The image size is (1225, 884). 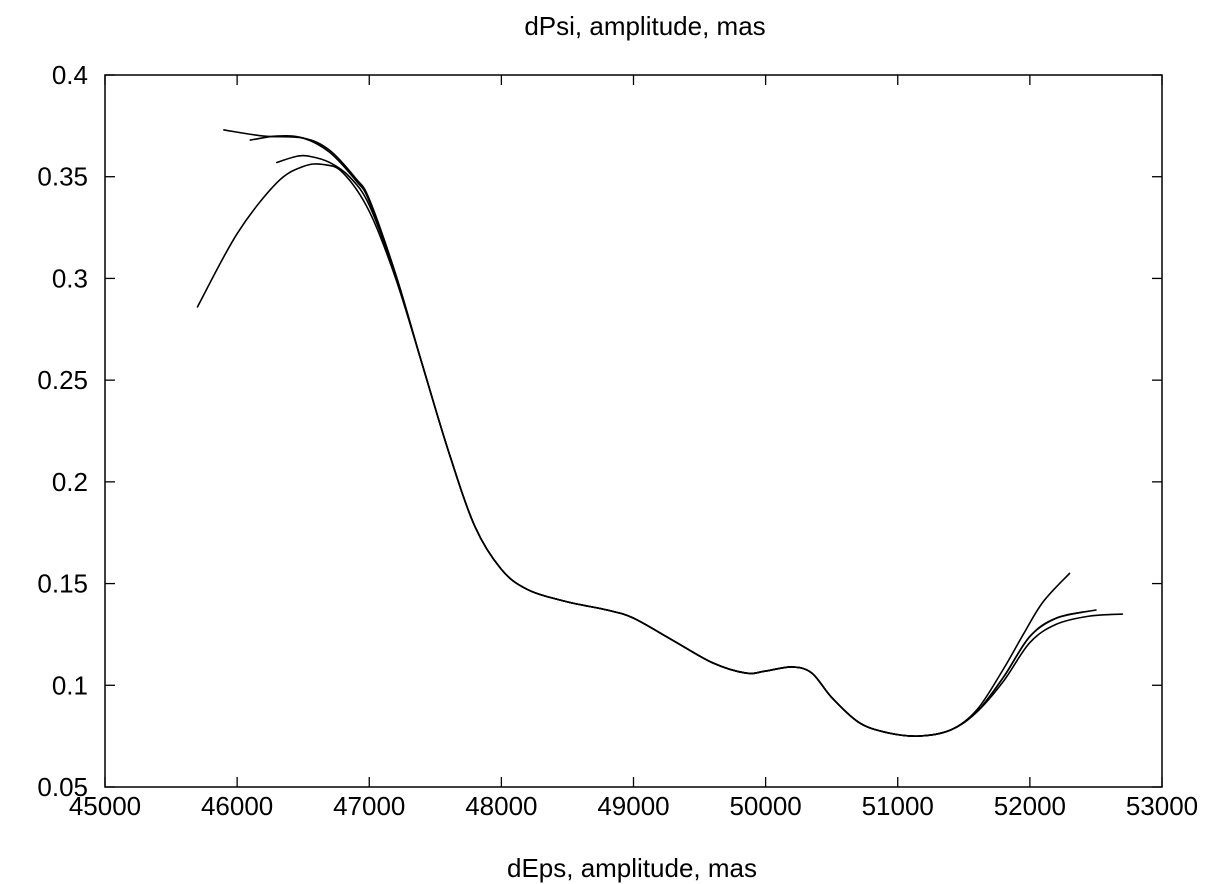 What do you see at coordinates (62, 177) in the screenshot?
I see `y-tick-label: 0.35` at bounding box center [62, 177].